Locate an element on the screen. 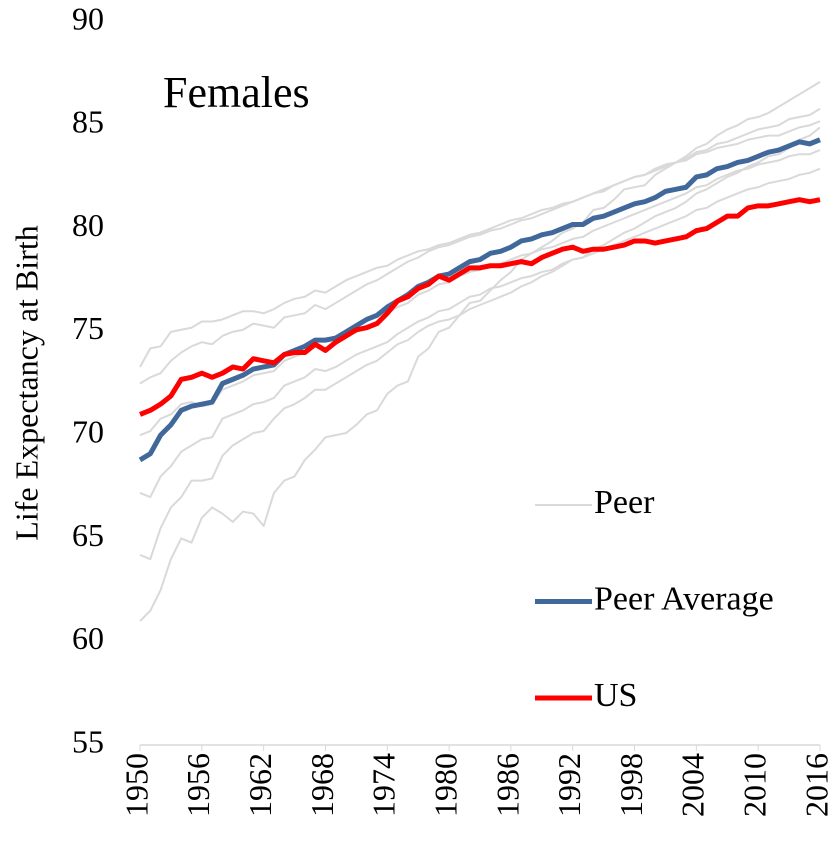  x-tick-label: 1980 is located at coordinates (445, 785).